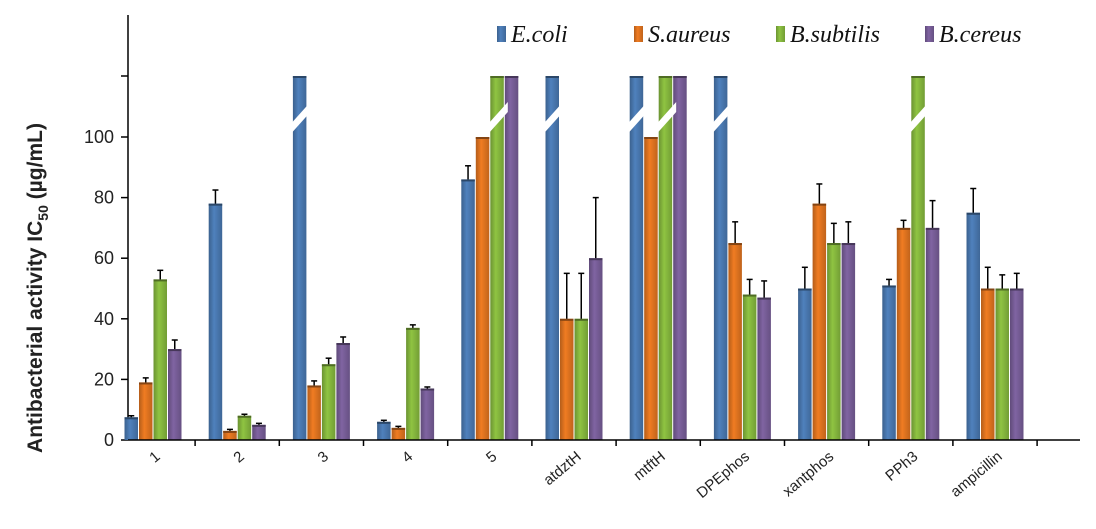 The width and height of the screenshot is (1096, 529). What do you see at coordinates (154, 457) in the screenshot?
I see `x-tick-label: 1` at bounding box center [154, 457].